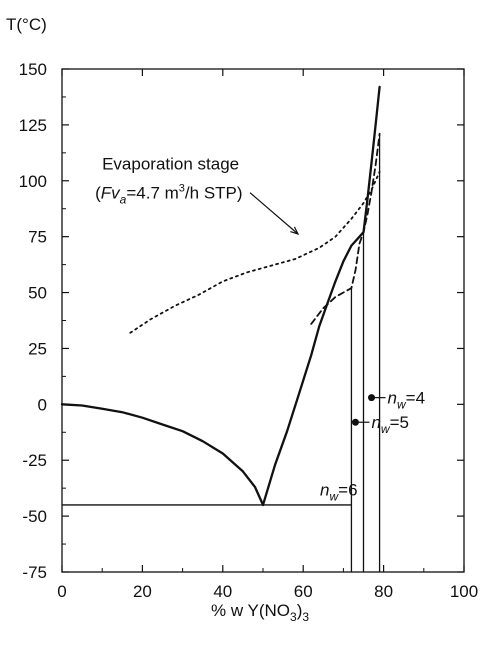 This screenshot has width=492, height=649. I want to click on y-tick-label: 75, so click(37, 237).